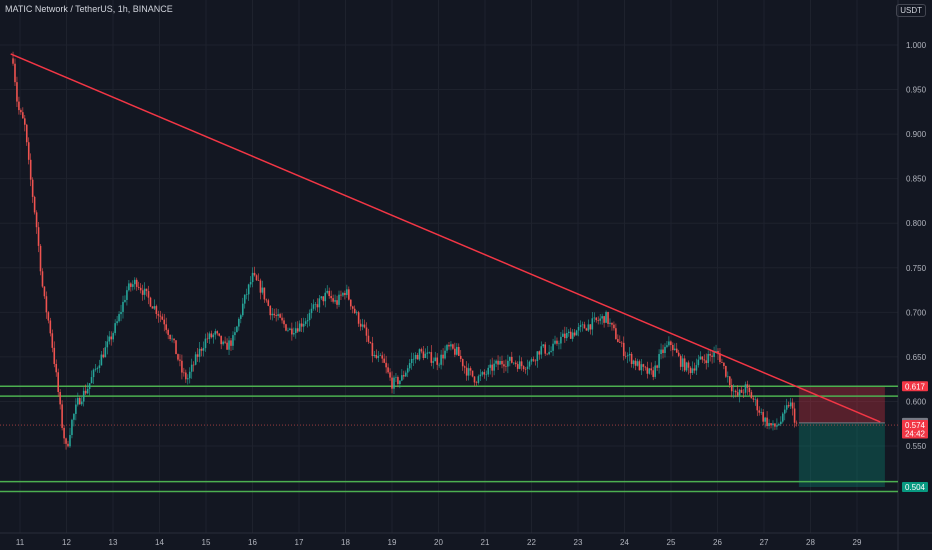  I want to click on target-zone, so click(841, 454).